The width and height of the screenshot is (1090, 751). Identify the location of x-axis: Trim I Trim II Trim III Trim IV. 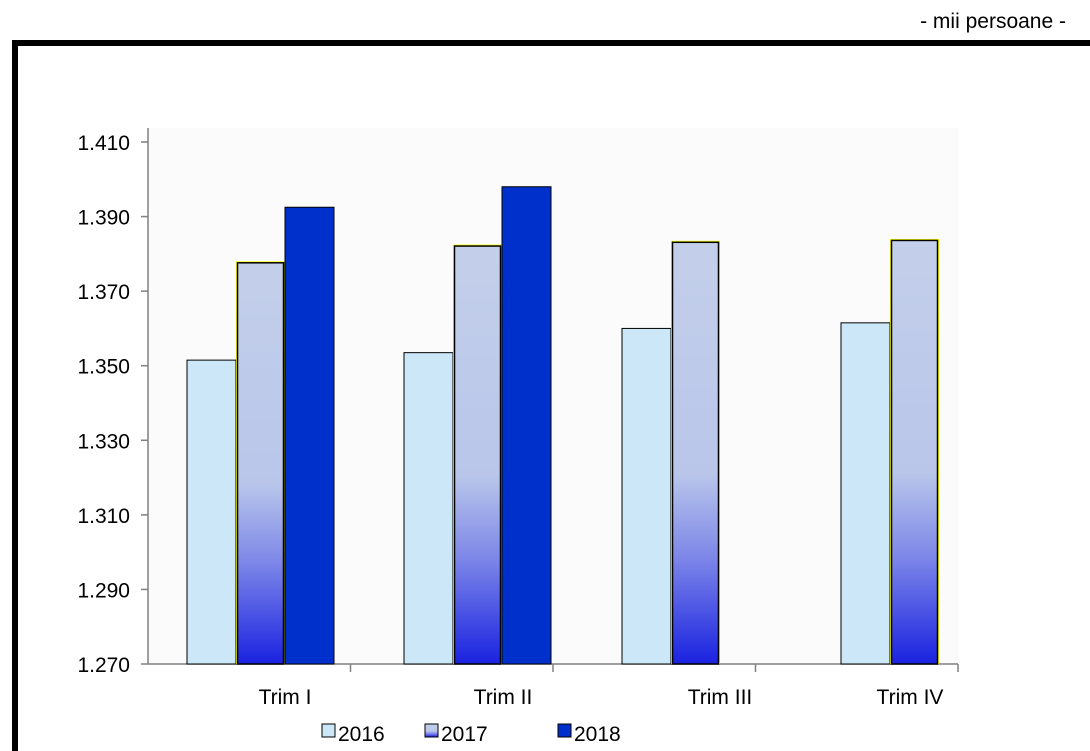
(553, 686).